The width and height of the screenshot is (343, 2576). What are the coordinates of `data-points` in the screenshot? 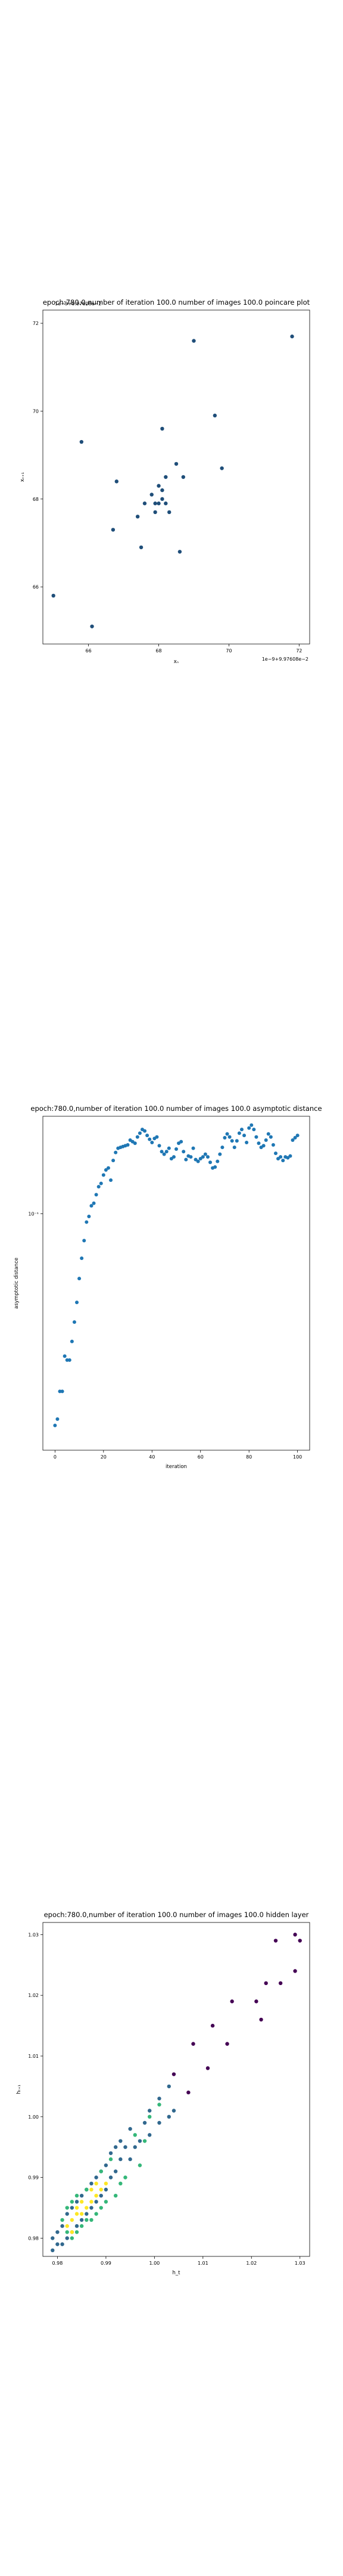 It's located at (176, 2093).